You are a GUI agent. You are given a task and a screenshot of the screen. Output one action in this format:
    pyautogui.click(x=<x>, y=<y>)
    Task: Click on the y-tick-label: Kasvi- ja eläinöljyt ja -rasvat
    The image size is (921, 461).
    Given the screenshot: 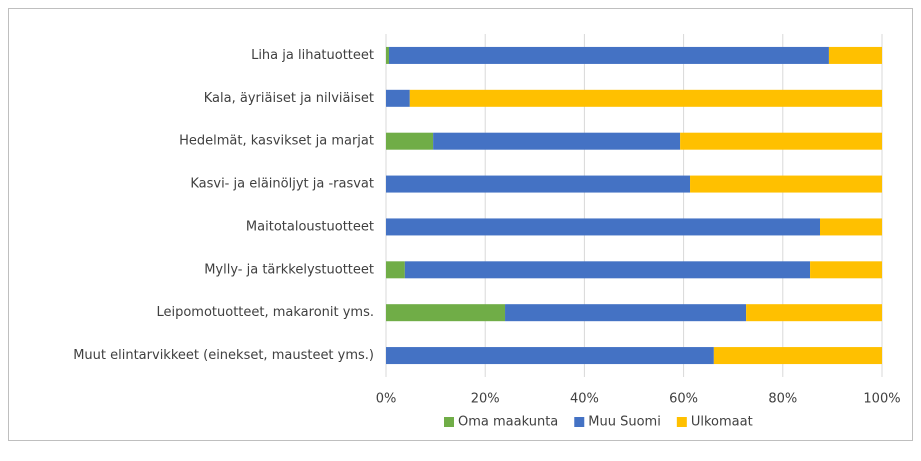 What is the action you would take?
    pyautogui.click(x=282, y=184)
    